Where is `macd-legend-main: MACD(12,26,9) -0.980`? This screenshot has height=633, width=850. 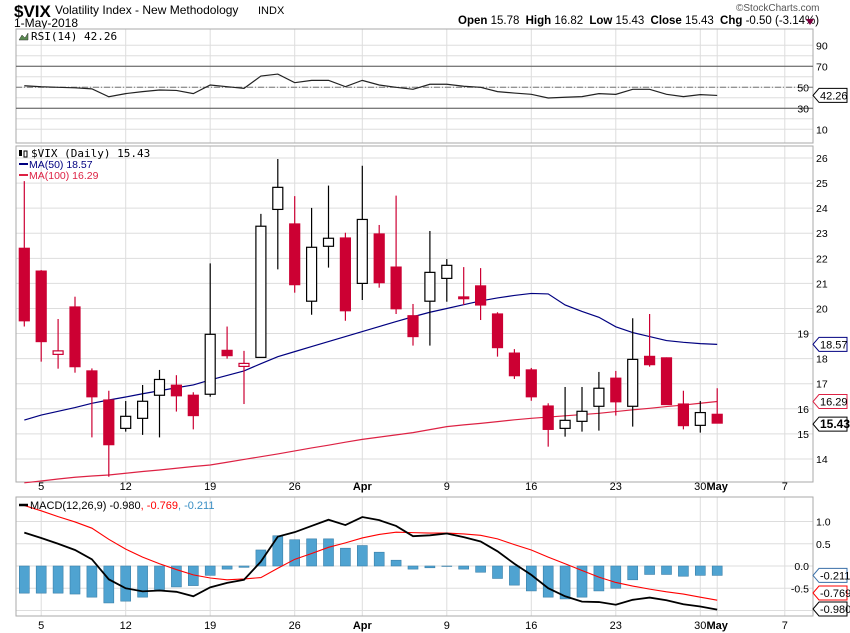 macd-legend-main: MACD(12,26,9) -0.980 is located at coordinates (85, 506).